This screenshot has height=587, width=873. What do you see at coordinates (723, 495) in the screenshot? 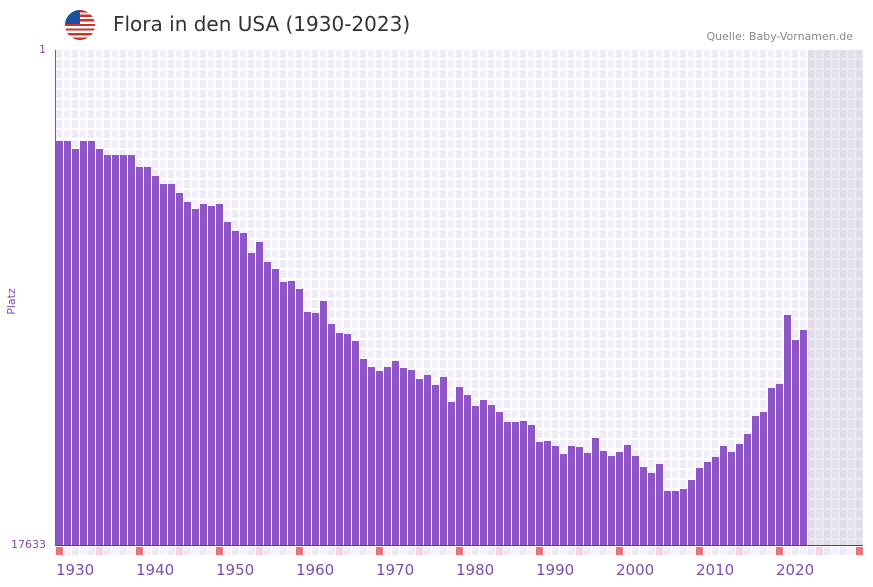
I see `bar-2013` at bounding box center [723, 495].